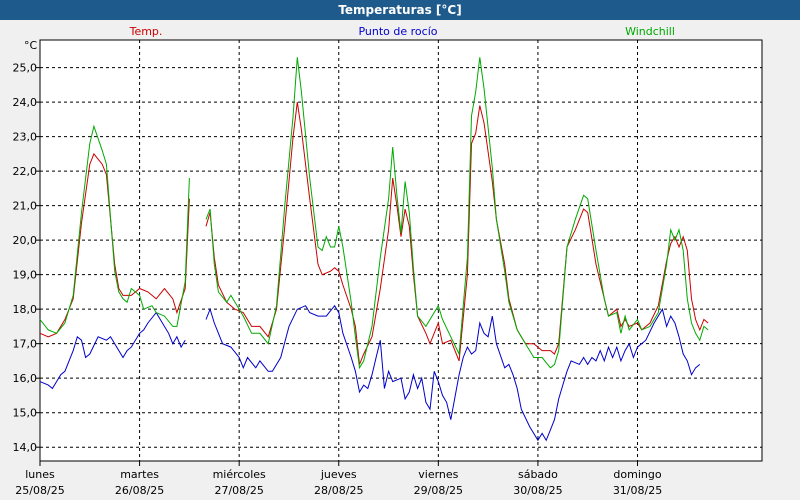 This screenshot has height=500, width=800. Describe the element at coordinates (25, 275) in the screenshot. I see `y-tick-label: 19,0` at that location.